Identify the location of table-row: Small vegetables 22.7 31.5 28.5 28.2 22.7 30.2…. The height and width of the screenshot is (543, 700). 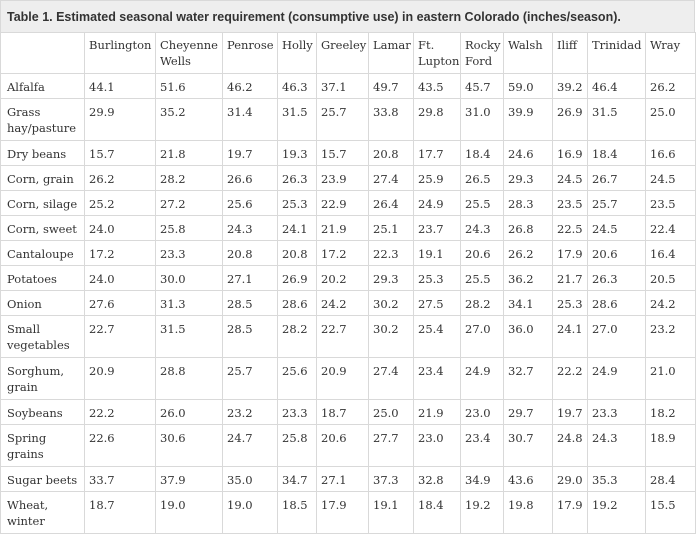
(348, 336).